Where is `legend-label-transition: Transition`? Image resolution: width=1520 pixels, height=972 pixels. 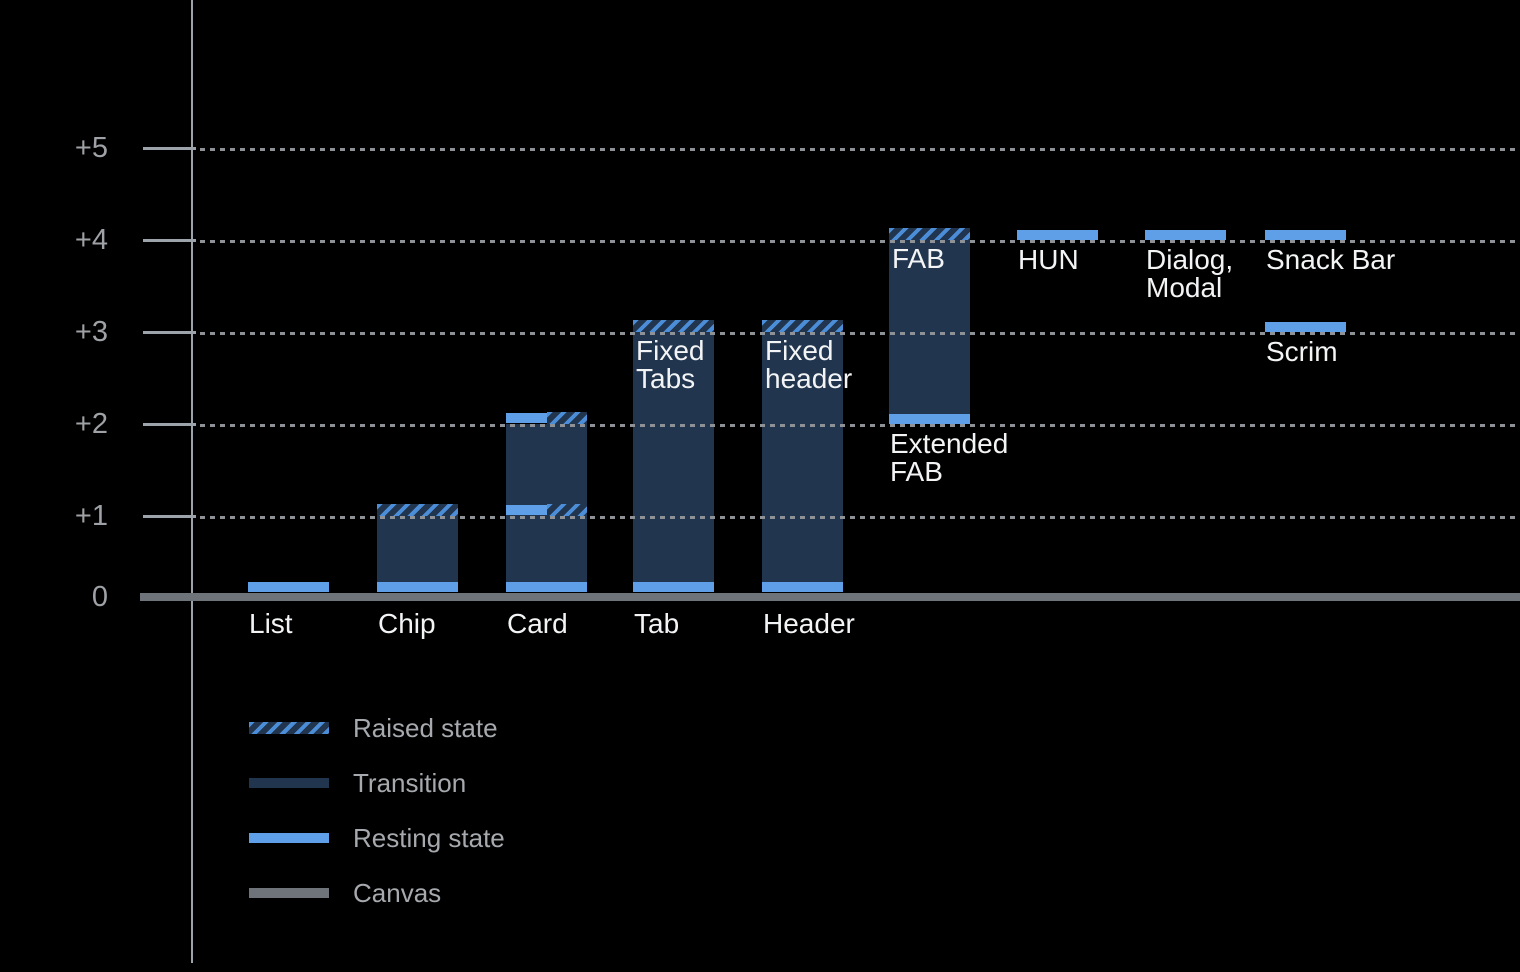 legend-label-transition: Transition is located at coordinates (410, 783).